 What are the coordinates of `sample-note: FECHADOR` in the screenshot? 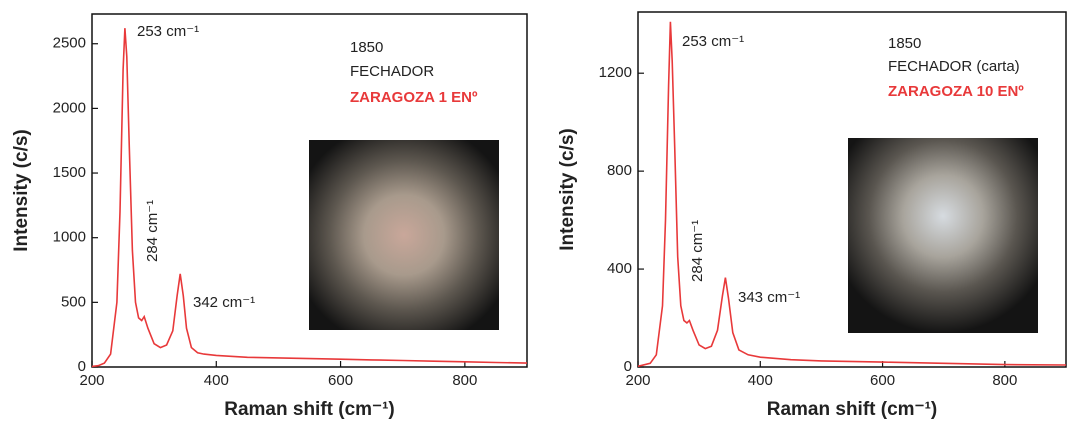 It's located at (392, 71).